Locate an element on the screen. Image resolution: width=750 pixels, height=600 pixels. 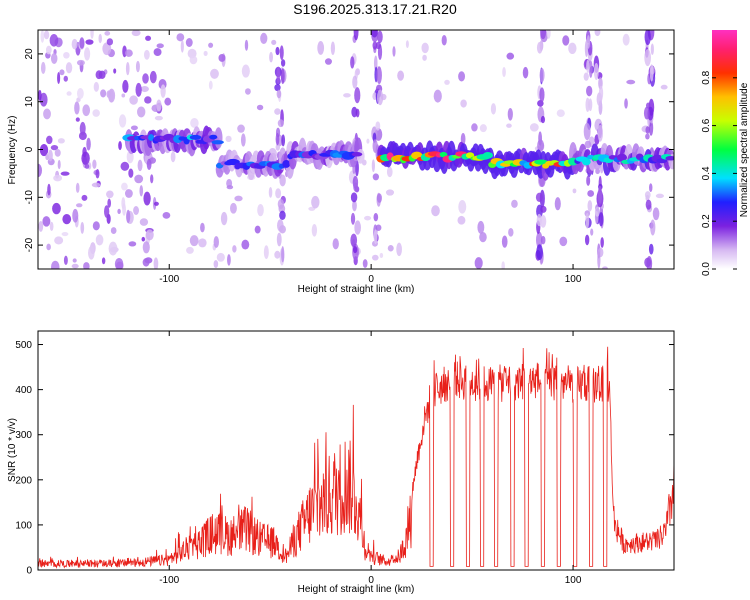
snr-ytick-label: 300 is located at coordinates (23, 435).